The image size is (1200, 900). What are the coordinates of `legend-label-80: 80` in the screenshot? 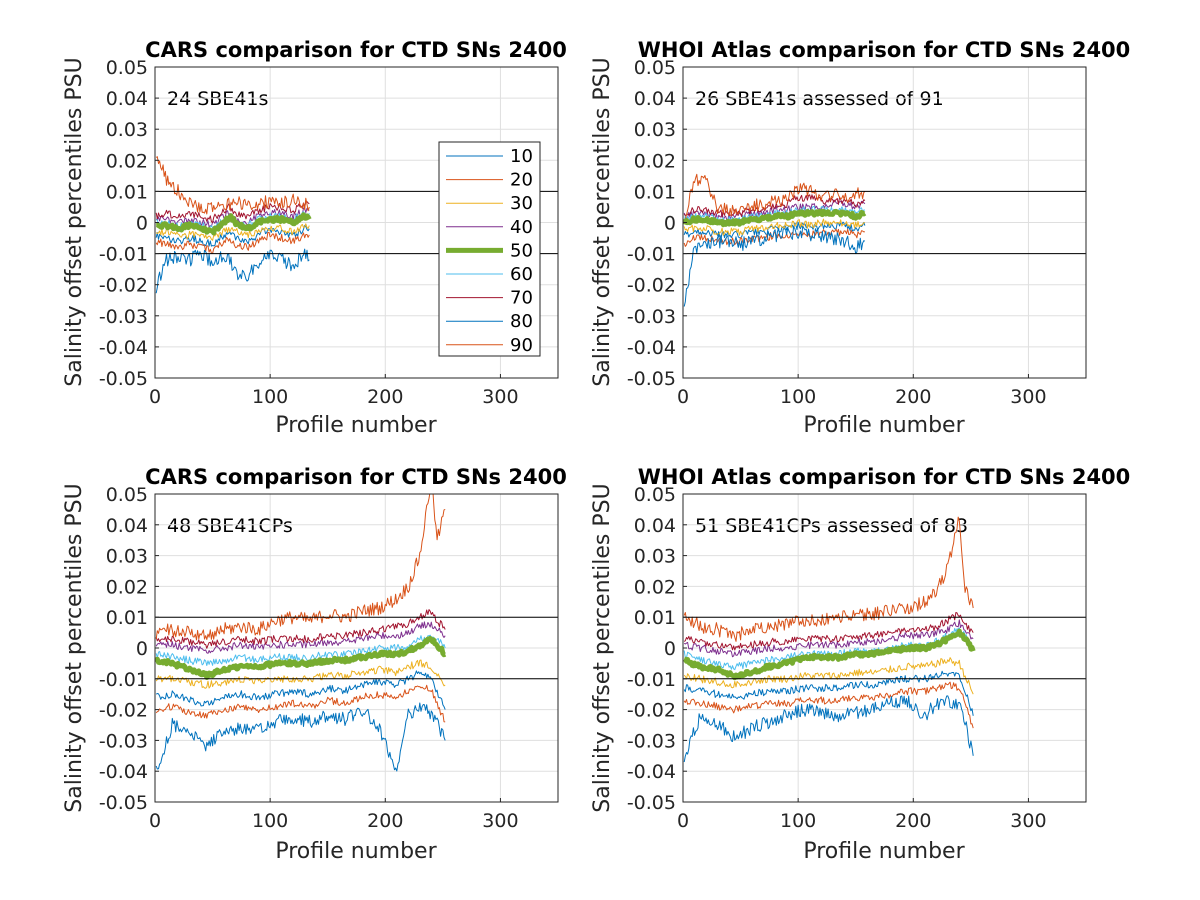 It's located at (521, 321).